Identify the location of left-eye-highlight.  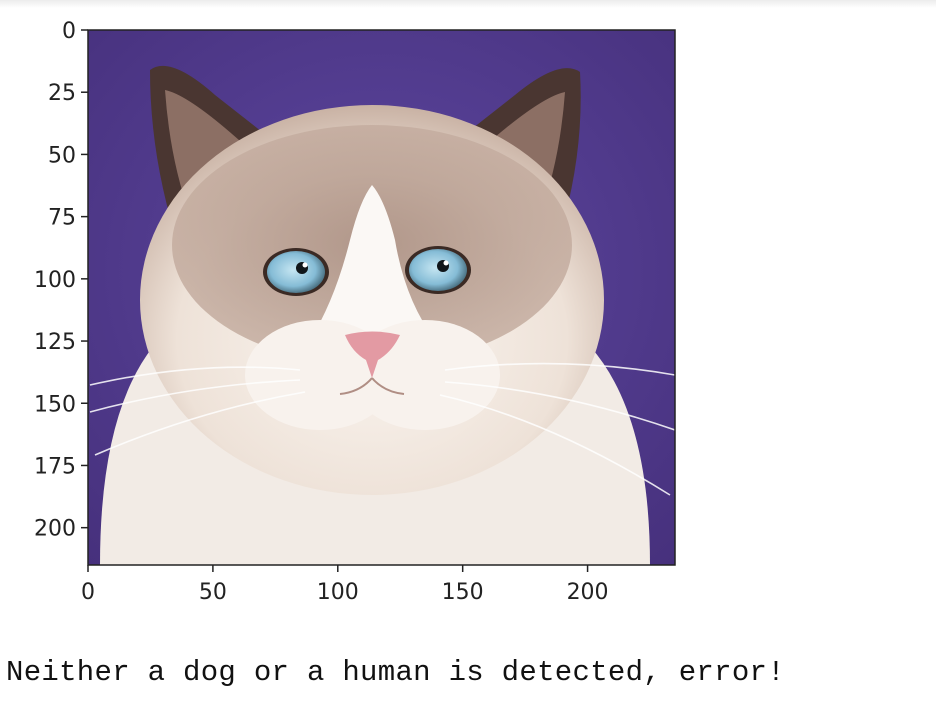
(305, 265).